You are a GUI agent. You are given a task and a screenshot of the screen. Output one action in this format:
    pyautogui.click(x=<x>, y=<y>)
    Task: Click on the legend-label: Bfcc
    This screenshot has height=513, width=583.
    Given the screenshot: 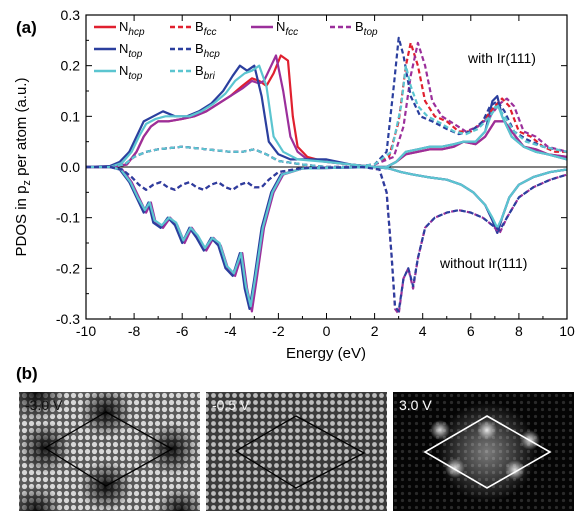 What is the action you would take?
    pyautogui.click(x=205, y=28)
    